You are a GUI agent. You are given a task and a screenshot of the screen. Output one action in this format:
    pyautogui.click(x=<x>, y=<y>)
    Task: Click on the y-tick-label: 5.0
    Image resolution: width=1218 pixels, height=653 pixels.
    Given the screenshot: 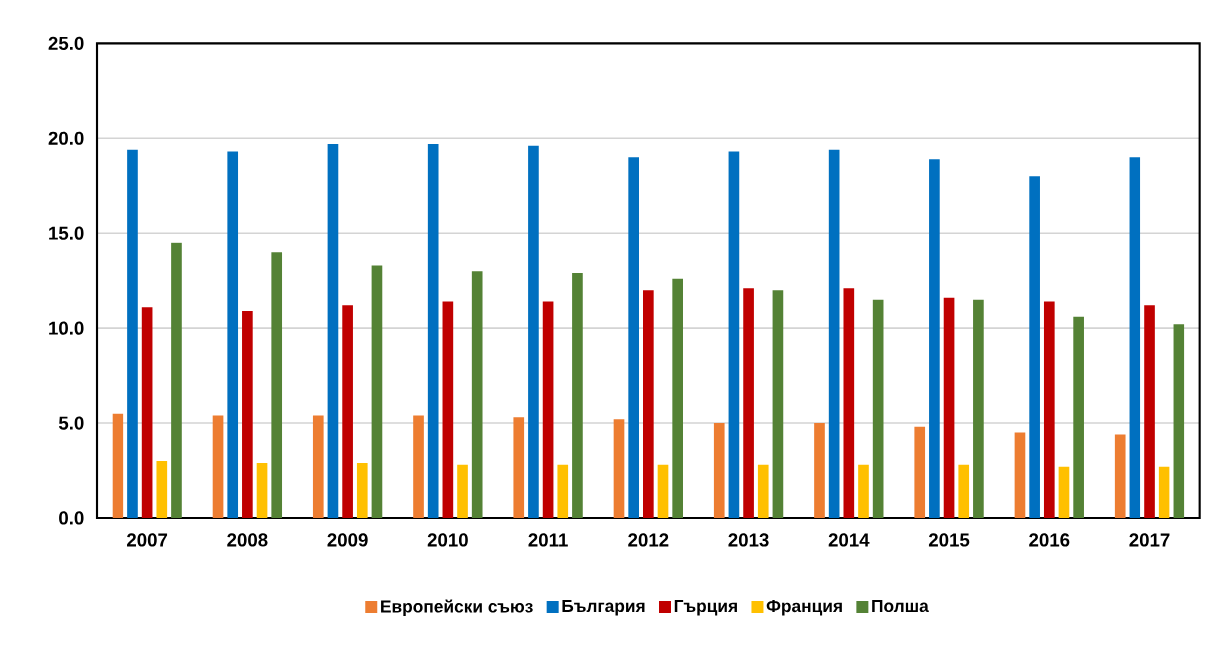 What is the action you would take?
    pyautogui.click(x=71, y=423)
    